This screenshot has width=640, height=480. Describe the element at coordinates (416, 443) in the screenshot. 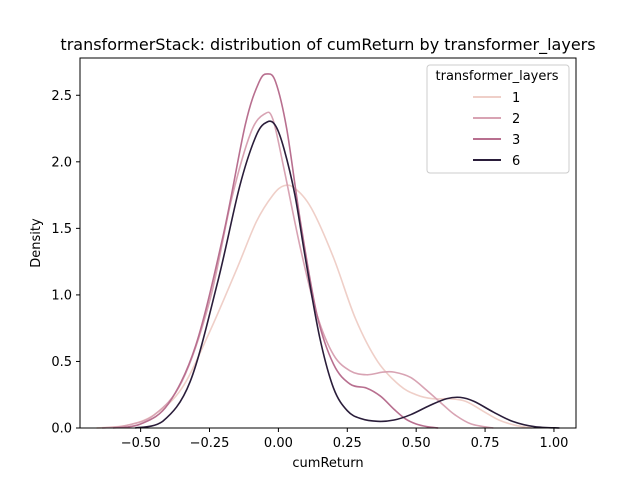

I see `x-tick-label: 0.50` at that location.